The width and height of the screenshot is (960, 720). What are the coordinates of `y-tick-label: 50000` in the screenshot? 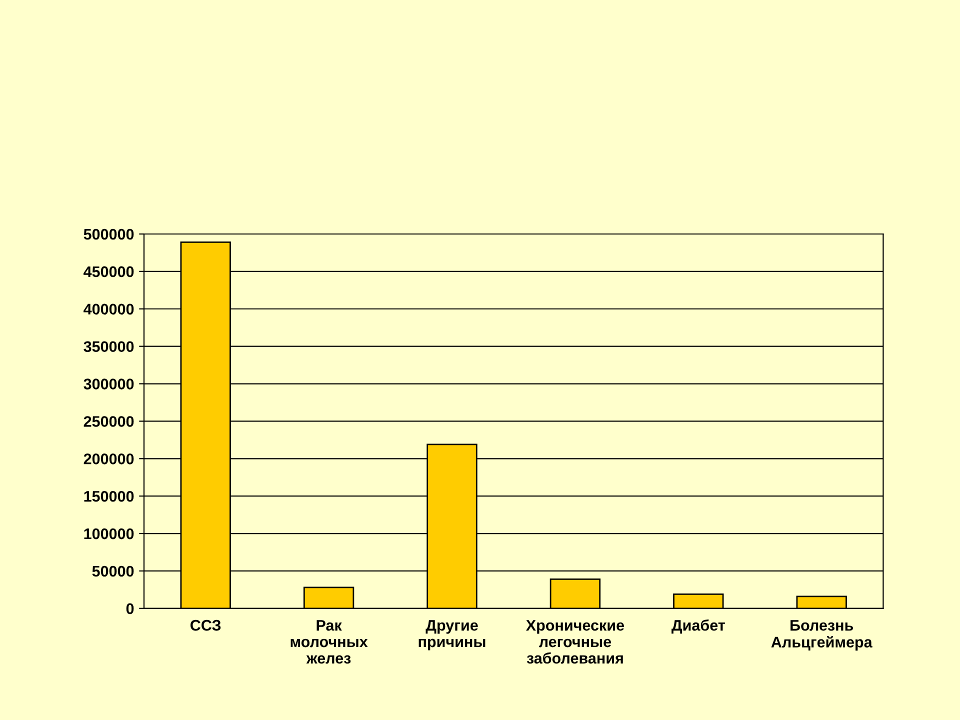 It's located at (113, 571).